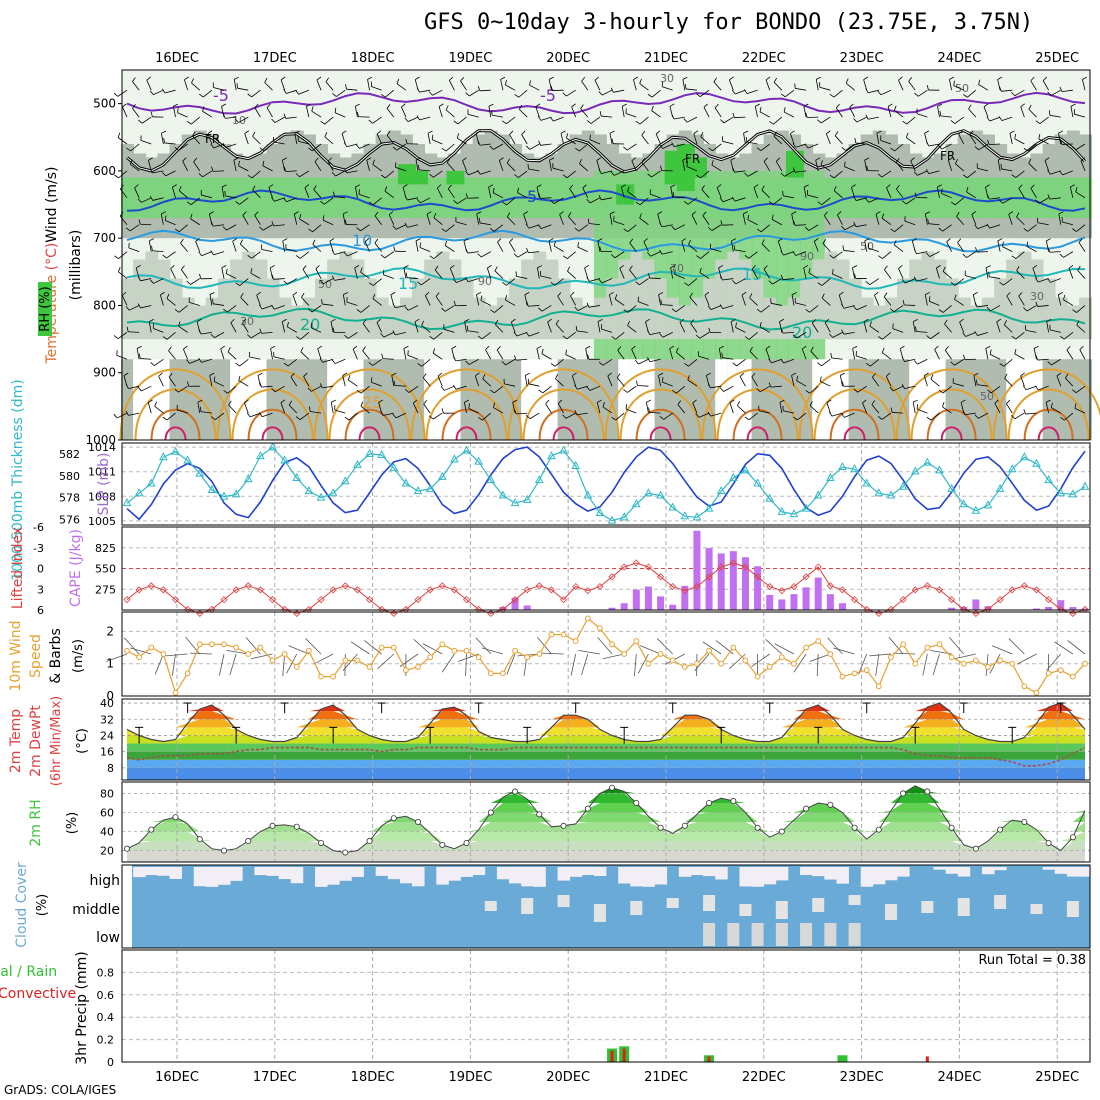 This screenshot has width=1100, height=1100. What do you see at coordinates (82, 741) in the screenshot?
I see `temp-axis-label: (°C)` at bounding box center [82, 741].